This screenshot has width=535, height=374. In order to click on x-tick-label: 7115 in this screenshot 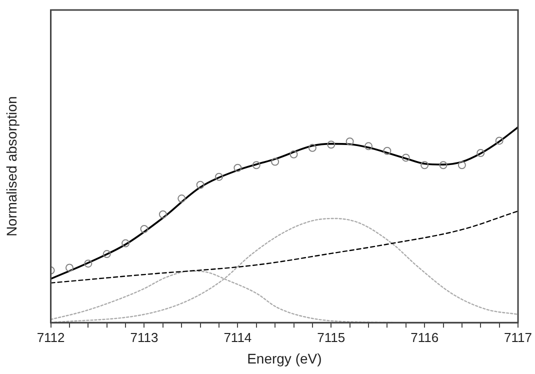, I will do `click(331, 337)`.